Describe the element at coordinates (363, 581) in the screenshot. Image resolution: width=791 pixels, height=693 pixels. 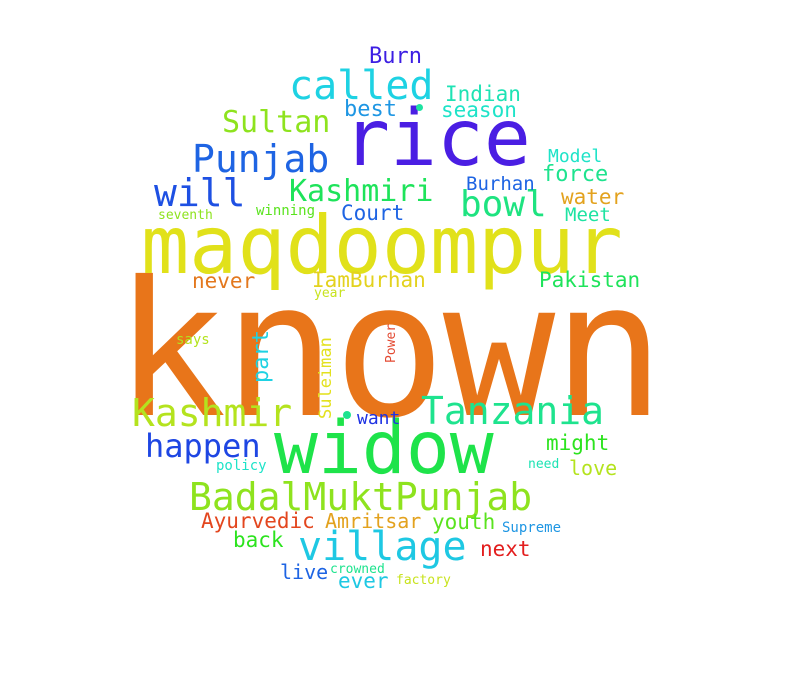
I see `word-ever: ever` at that location.